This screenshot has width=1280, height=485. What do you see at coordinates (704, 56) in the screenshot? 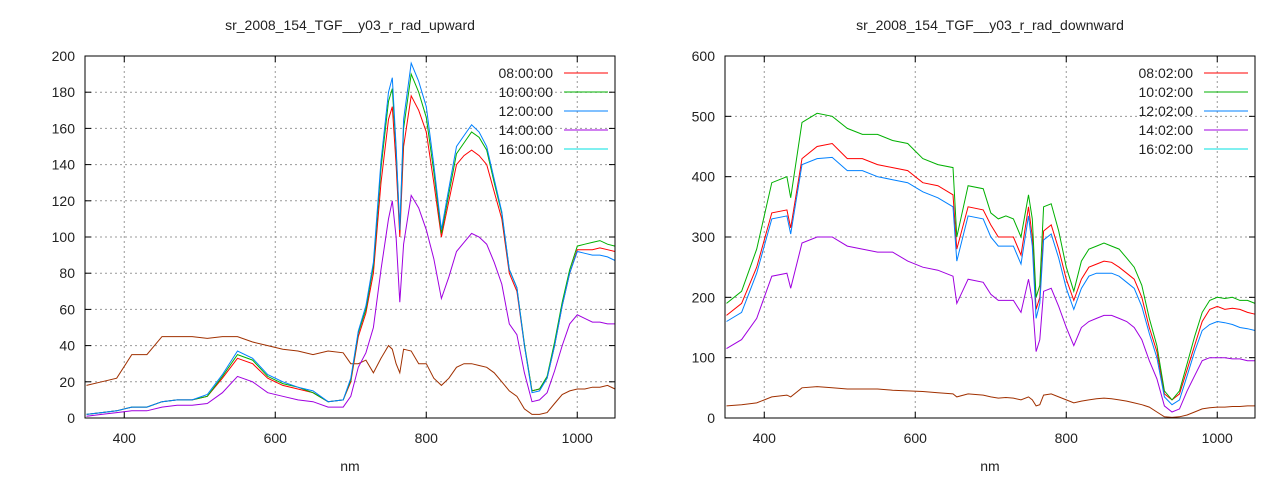
I see `y-tick-label: 600` at bounding box center [704, 56].